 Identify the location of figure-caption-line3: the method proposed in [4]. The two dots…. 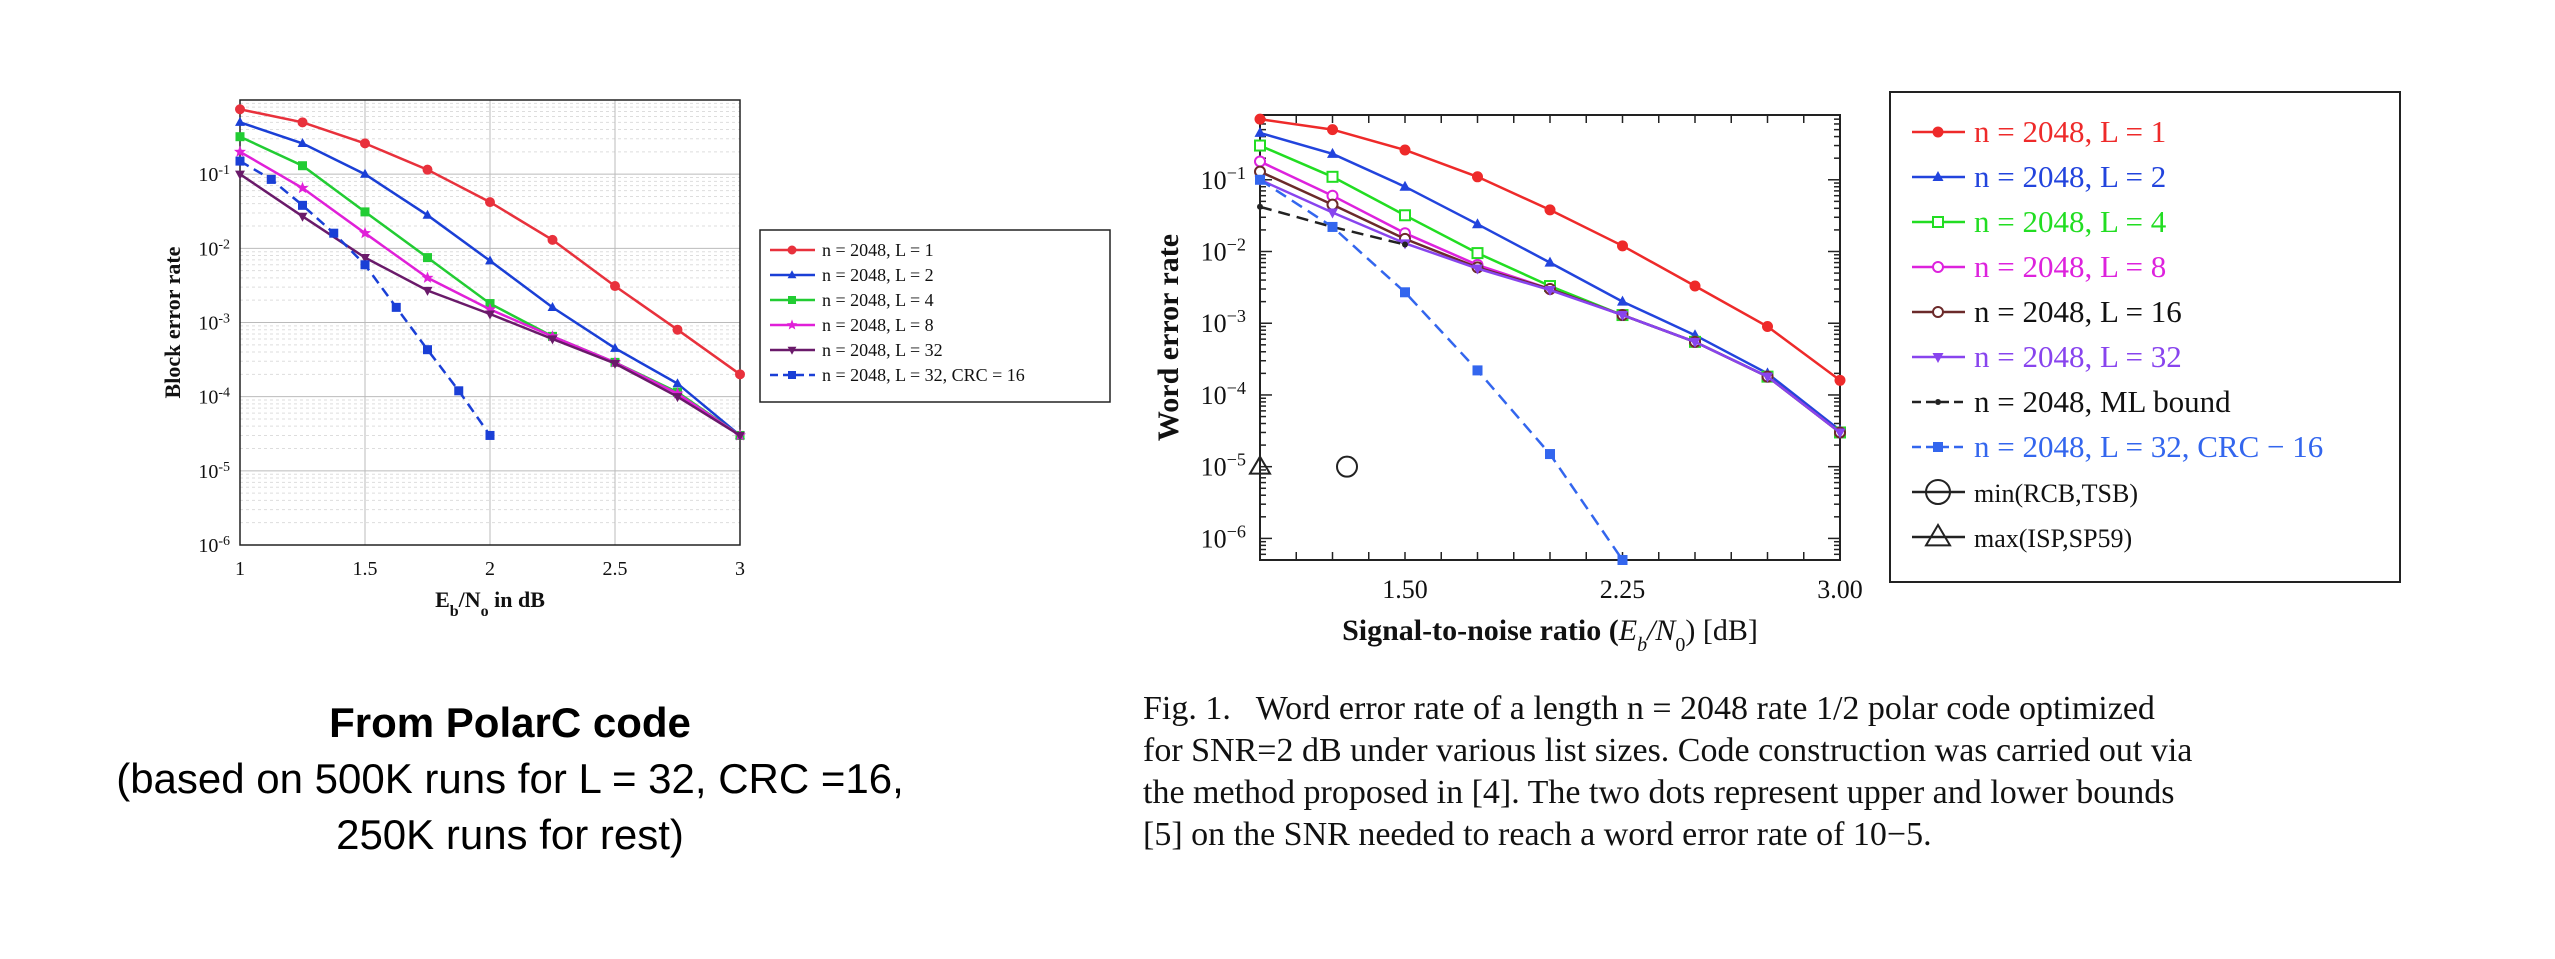
(1659, 792).